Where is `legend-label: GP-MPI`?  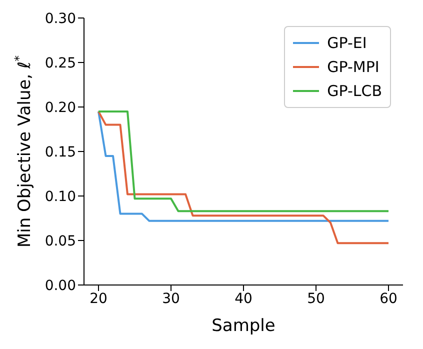
legend-label: GP-MPI is located at coordinates (353, 67).